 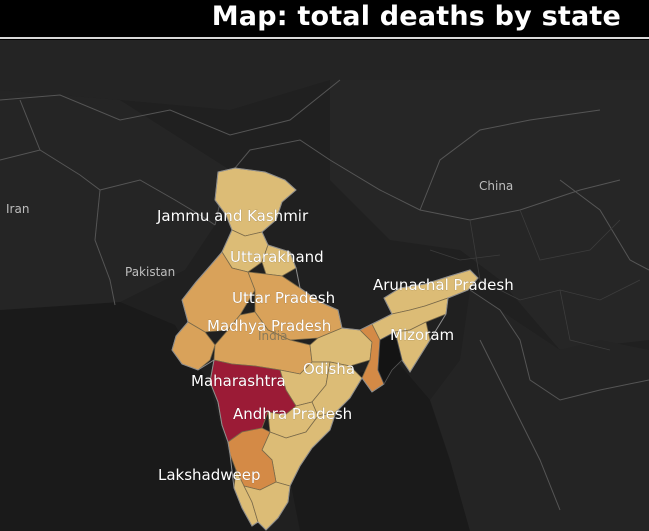 What do you see at coordinates (277, 257) in the screenshot?
I see `state-label-uttarakhand: Uttarakhand` at bounding box center [277, 257].